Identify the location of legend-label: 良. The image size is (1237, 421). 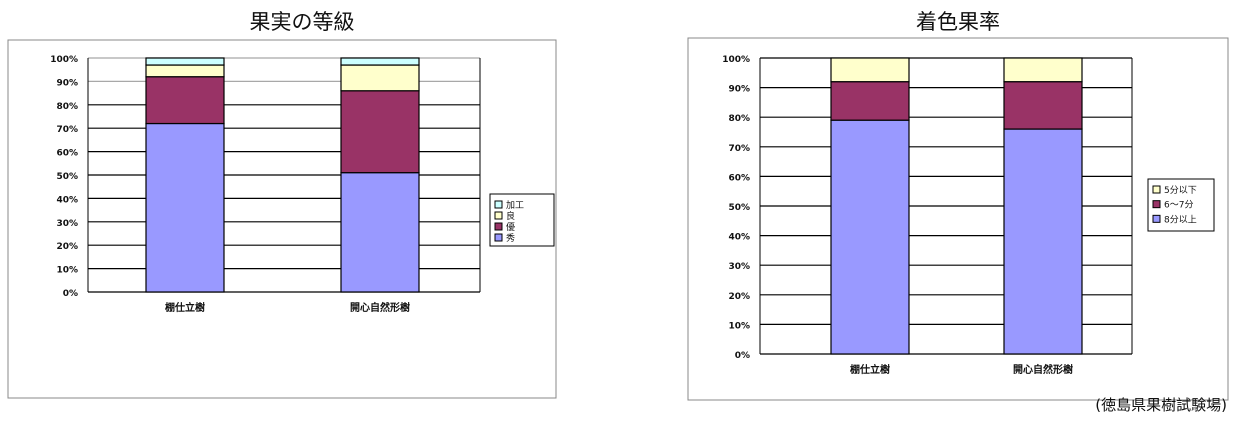
(510, 216).